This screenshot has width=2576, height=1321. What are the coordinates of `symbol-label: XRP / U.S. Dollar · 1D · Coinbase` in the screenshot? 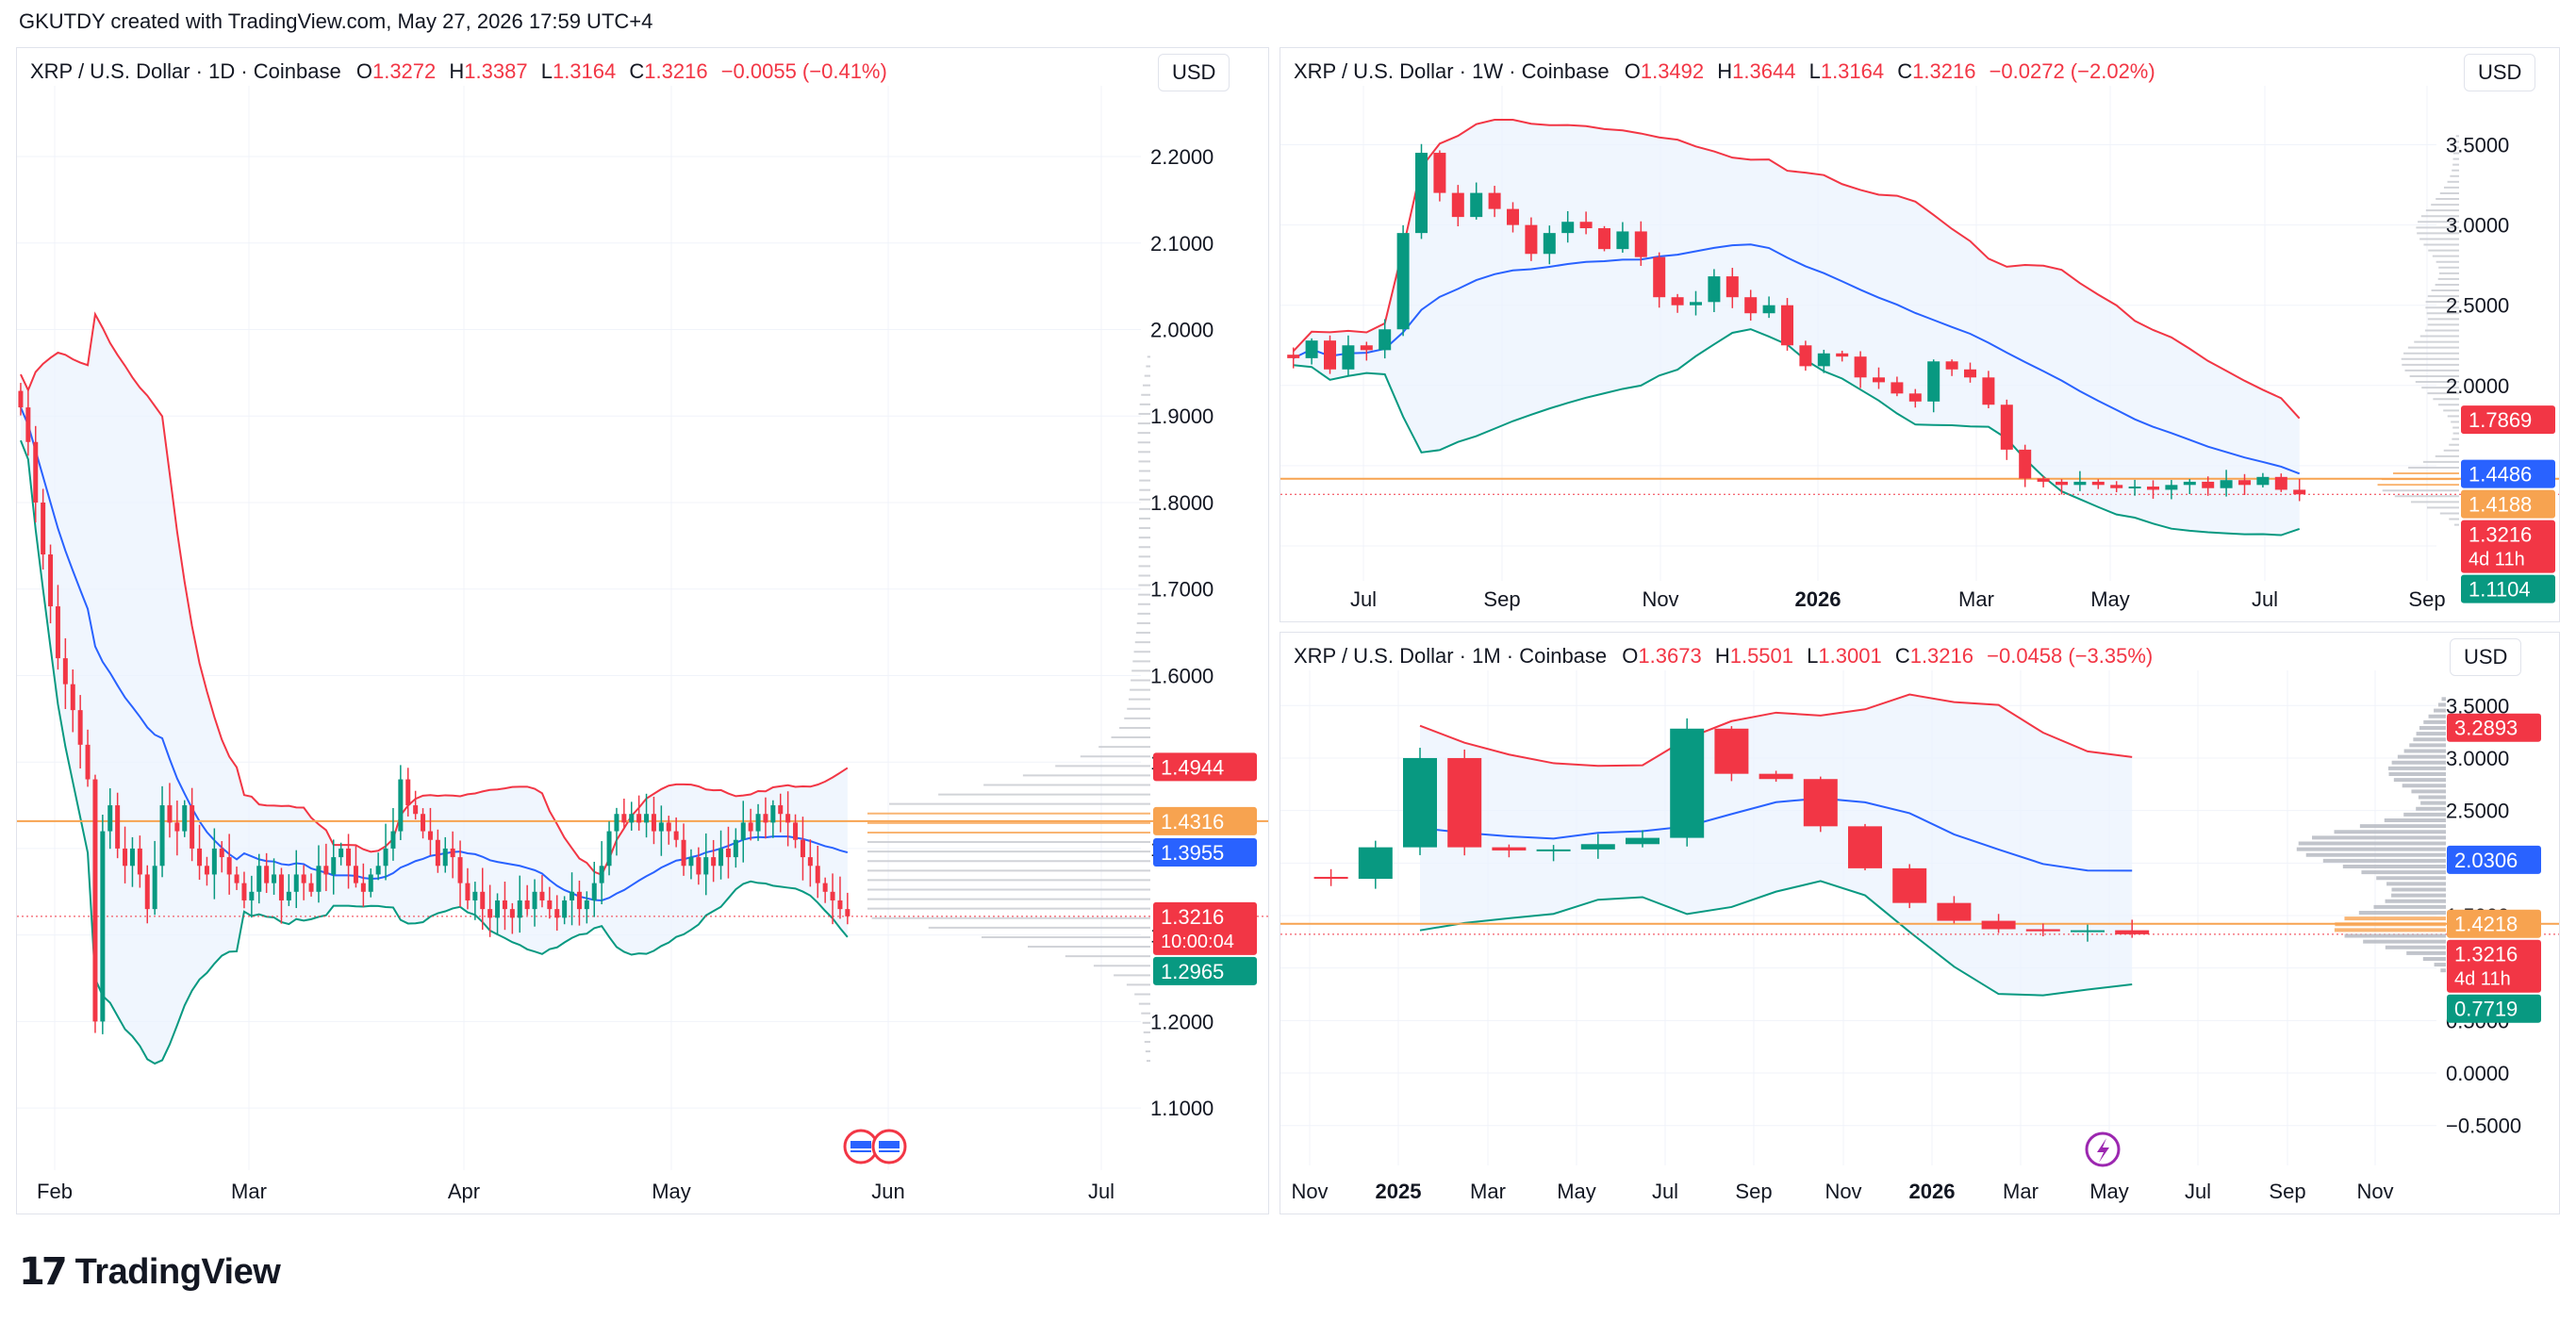 It's located at (185, 71).